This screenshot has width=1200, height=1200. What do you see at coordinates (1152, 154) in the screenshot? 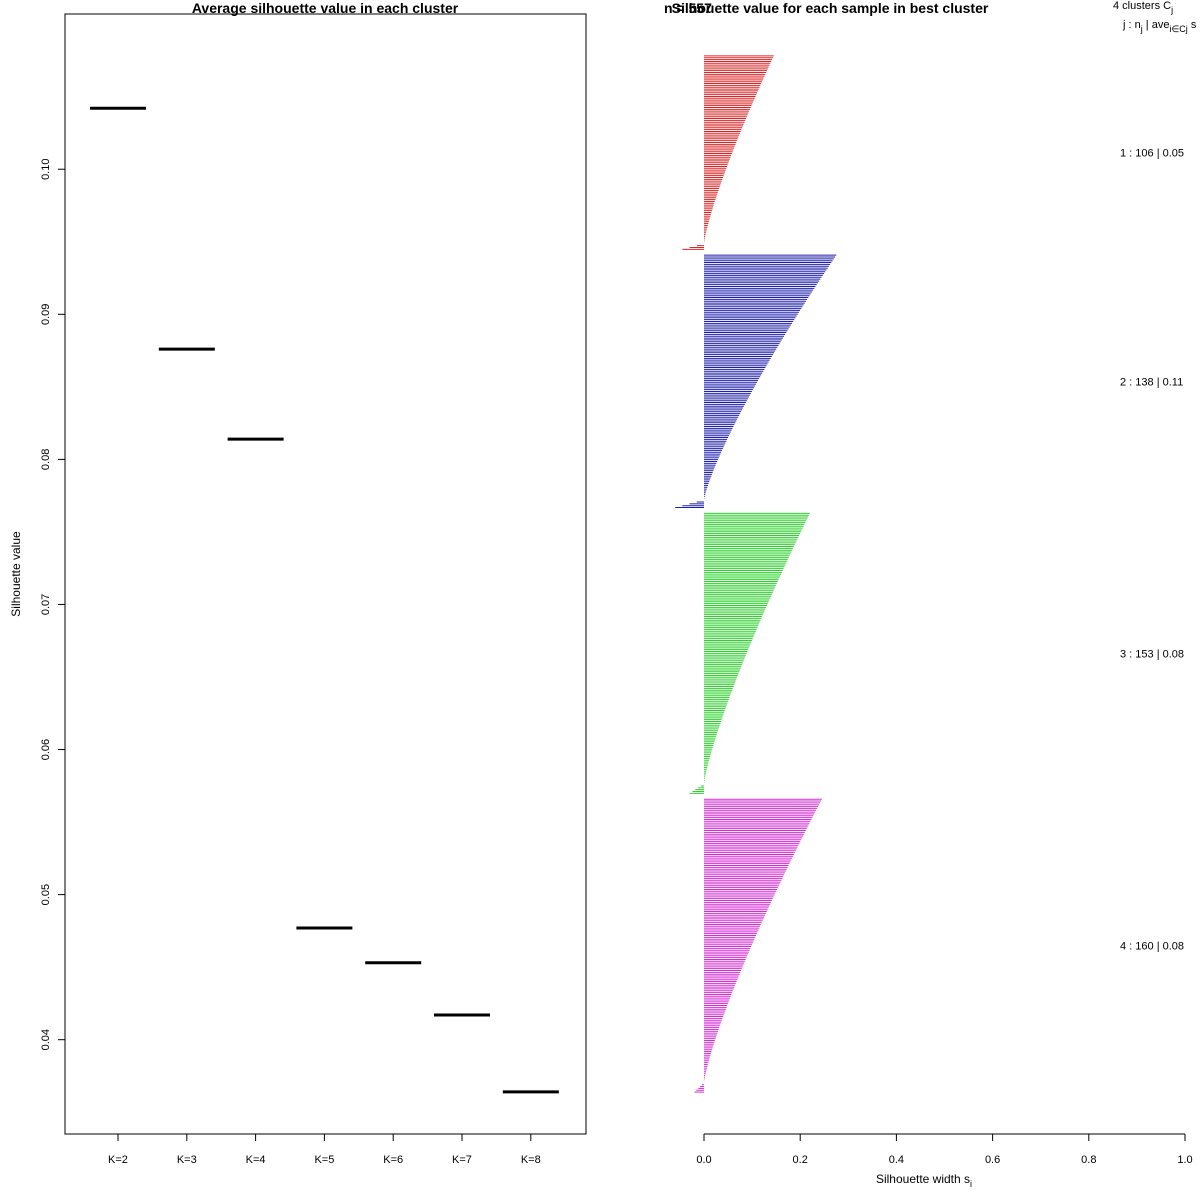
I see `cluster-legend-row: 1 : 106 | 0.05` at bounding box center [1152, 154].